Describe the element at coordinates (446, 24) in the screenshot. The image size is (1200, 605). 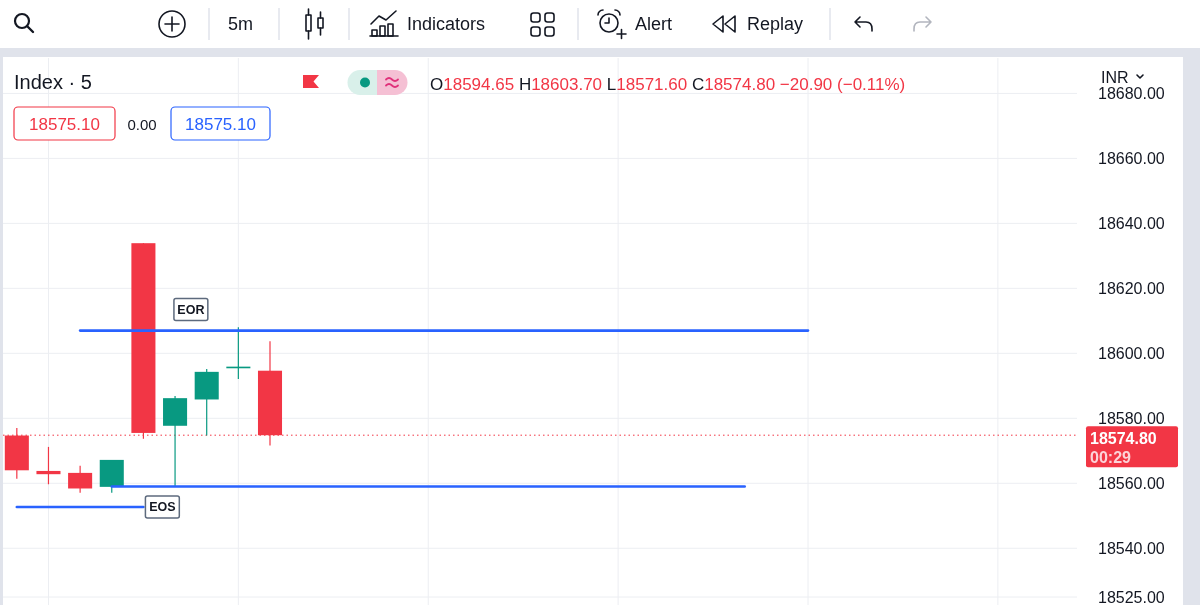
I see `text: Indicators` at that location.